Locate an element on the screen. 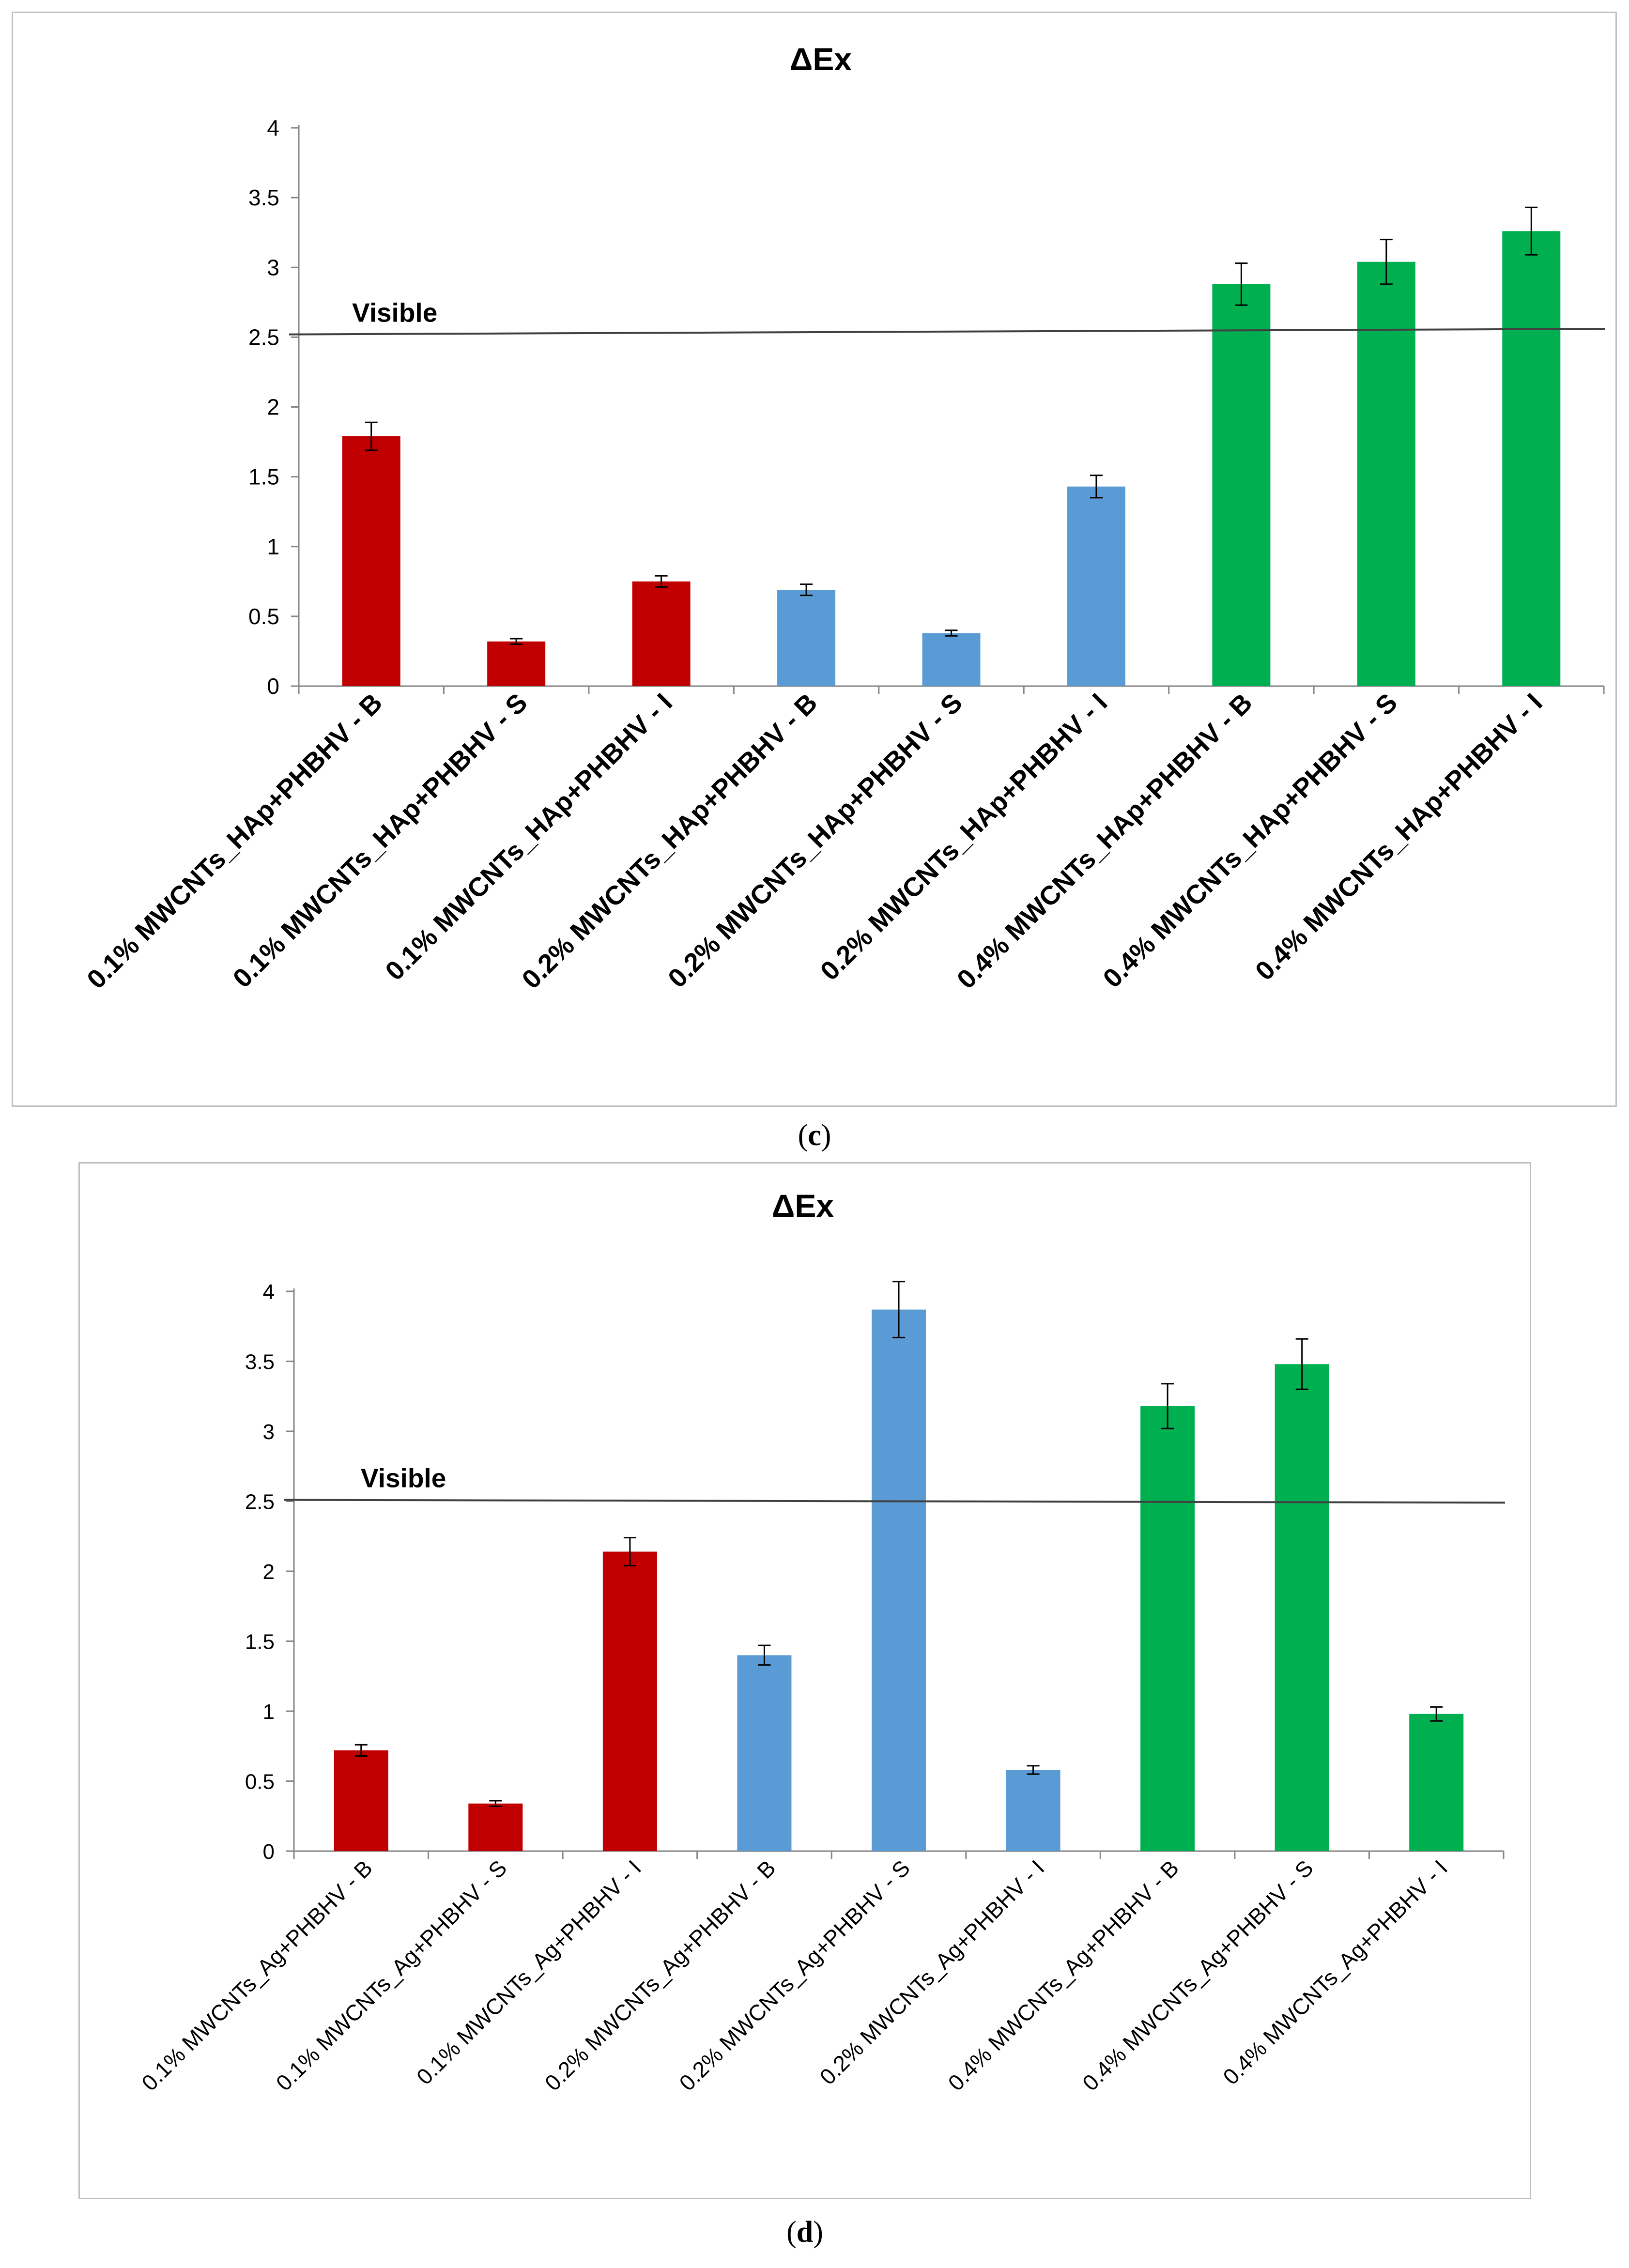 Image resolution: width=1629 pixels, height=2268 pixels. panel-label-d: (d) is located at coordinates (804, 2233).